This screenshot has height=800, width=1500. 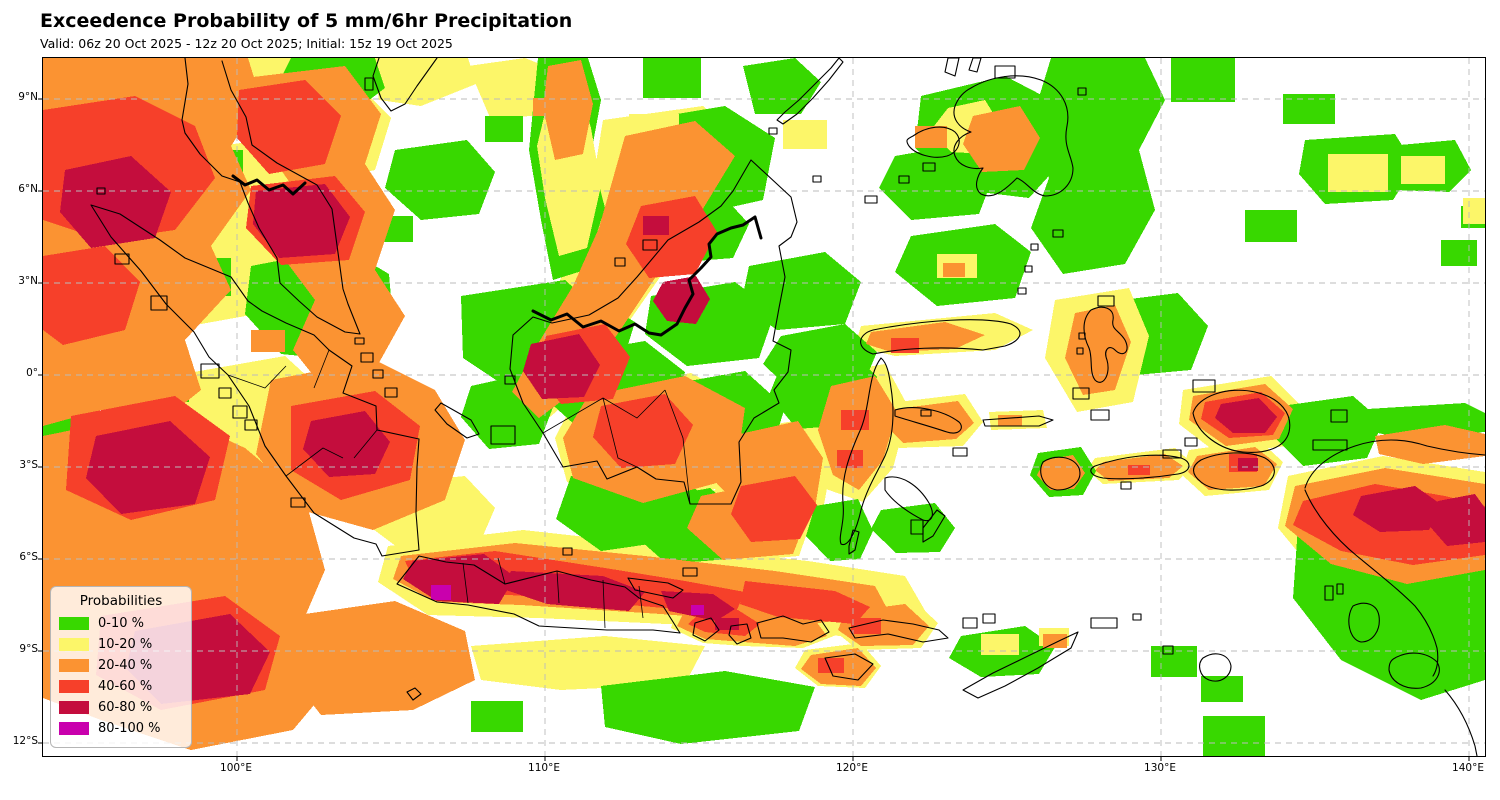 What do you see at coordinates (25, 741) in the screenshot?
I see `lat-tick-label: 12°S` at bounding box center [25, 741].